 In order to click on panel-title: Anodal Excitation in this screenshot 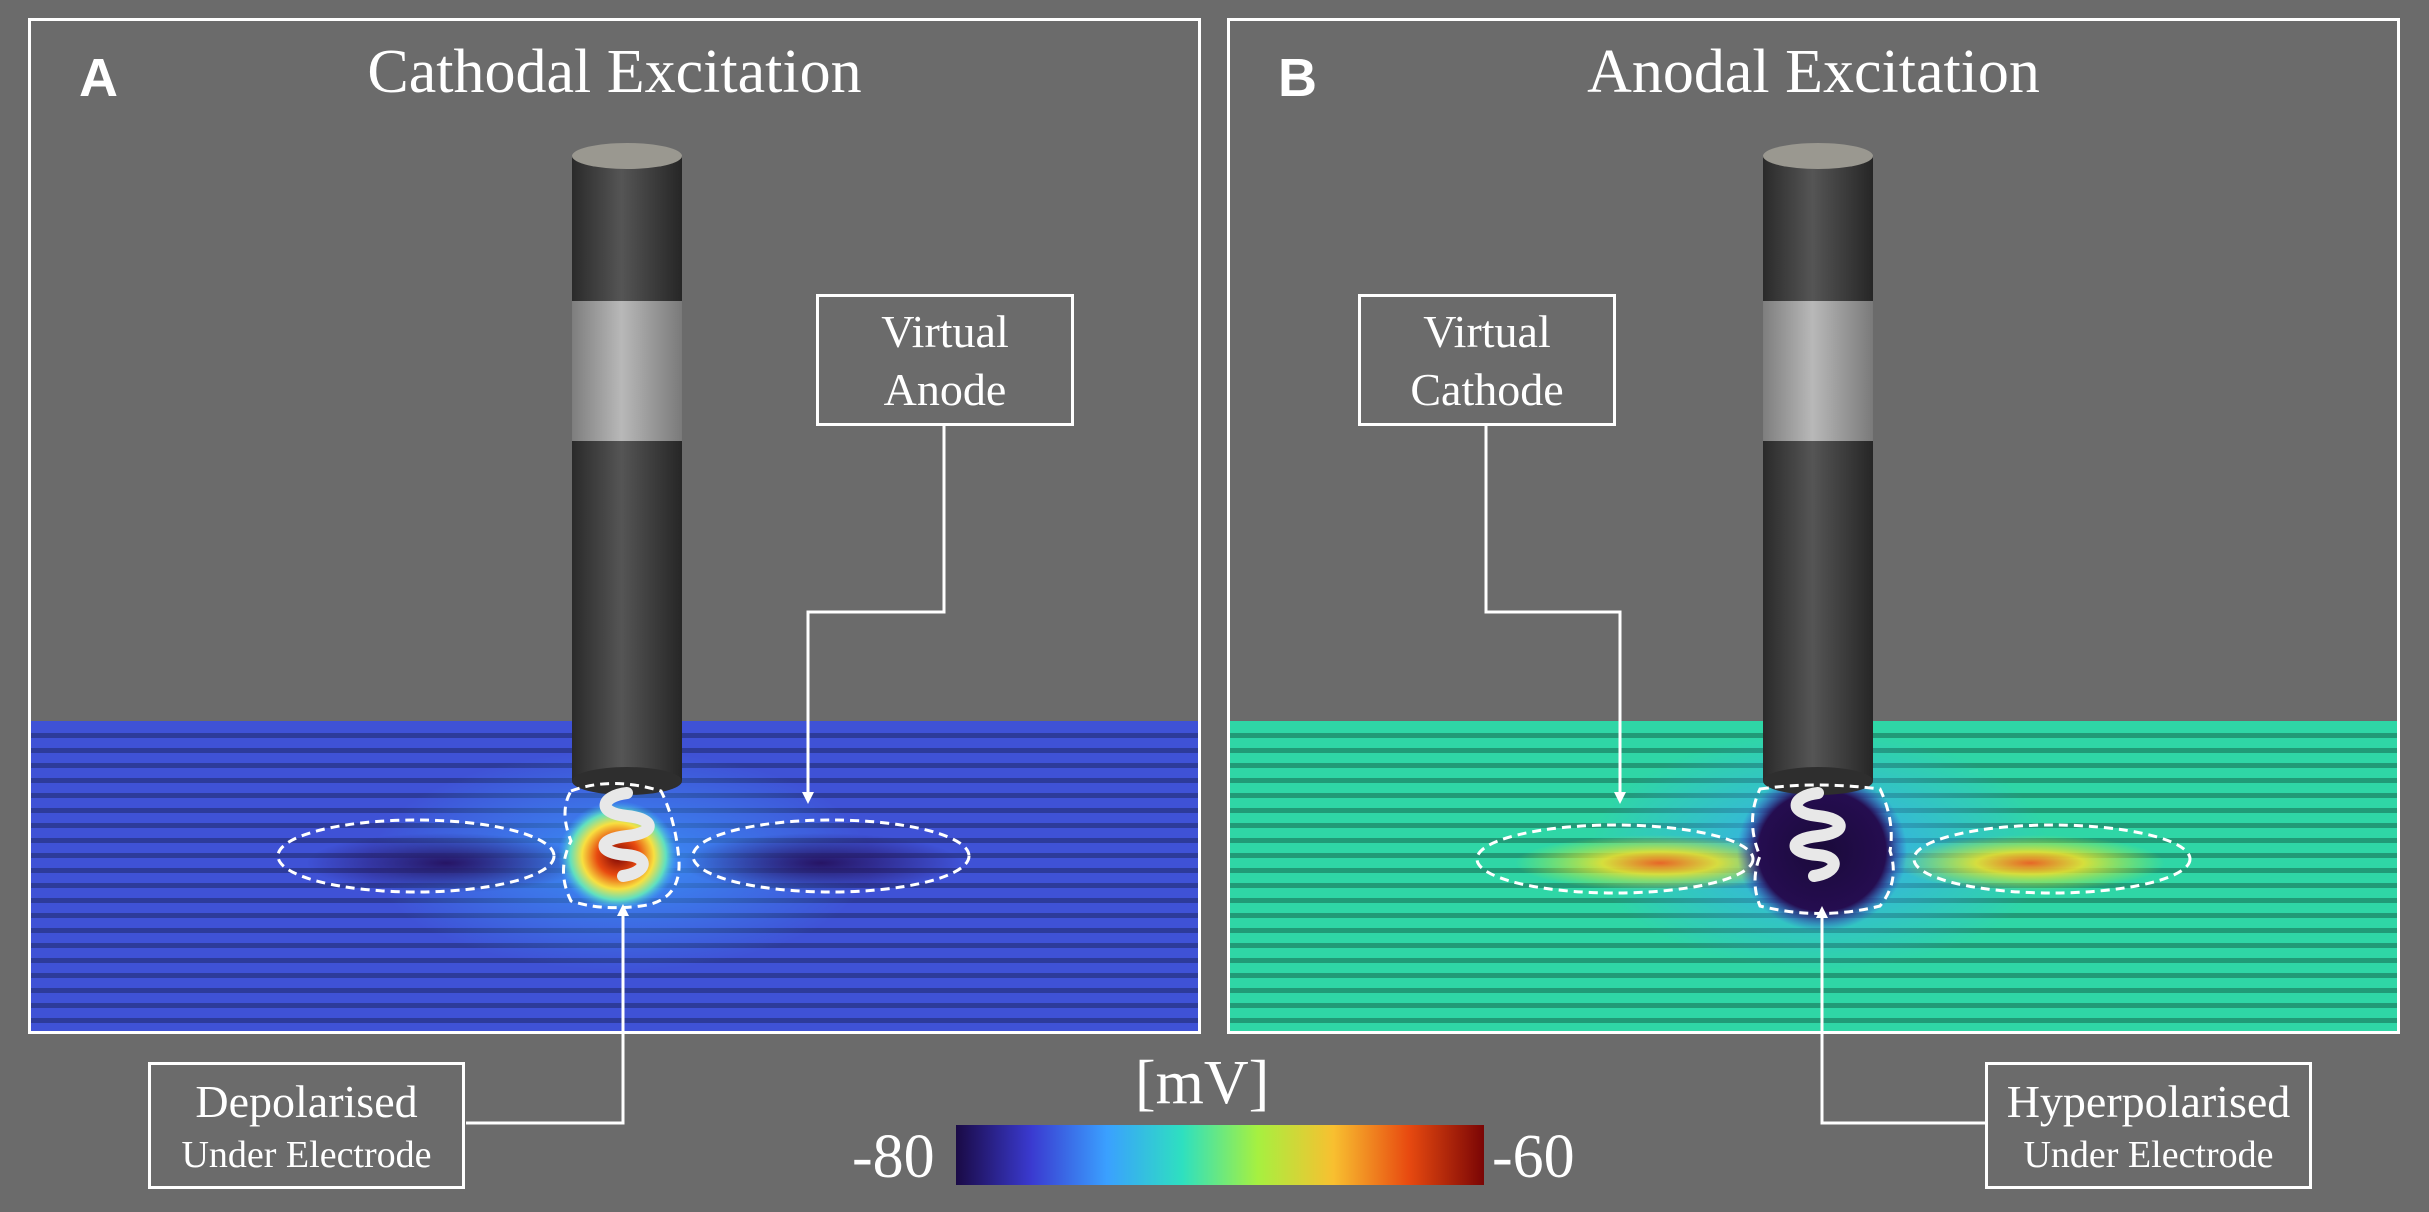, I will do `click(1813, 72)`.